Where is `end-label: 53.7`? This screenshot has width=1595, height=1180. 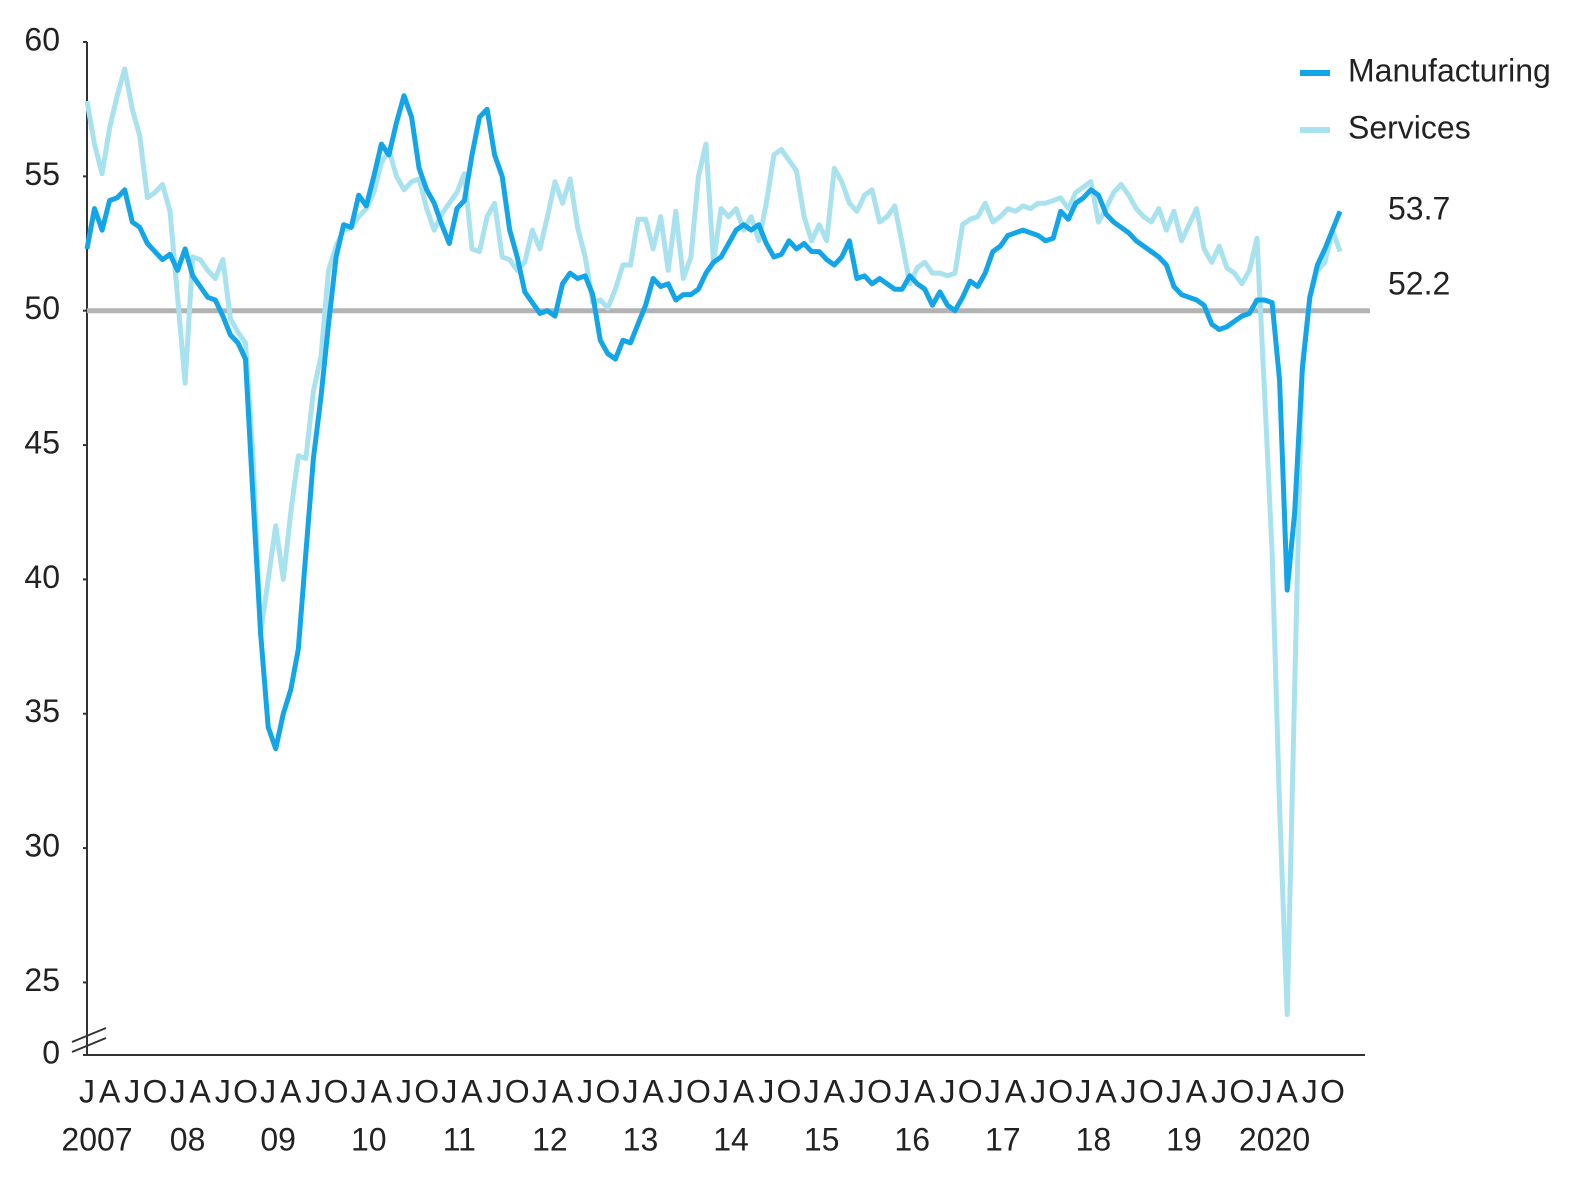 end-label: 53.7 is located at coordinates (1419, 209).